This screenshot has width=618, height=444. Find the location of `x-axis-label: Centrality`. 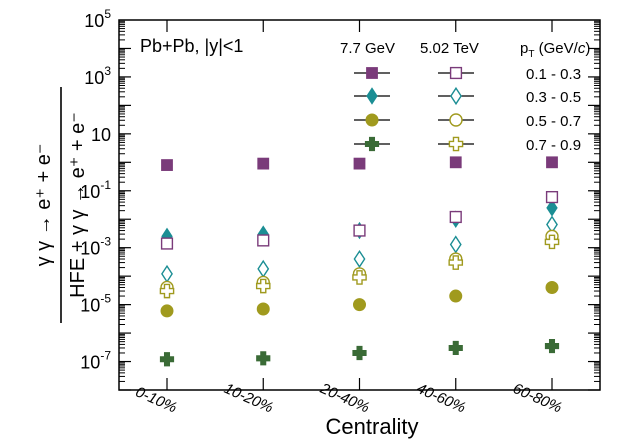

x-axis-label: Centrality is located at coordinates (372, 426).